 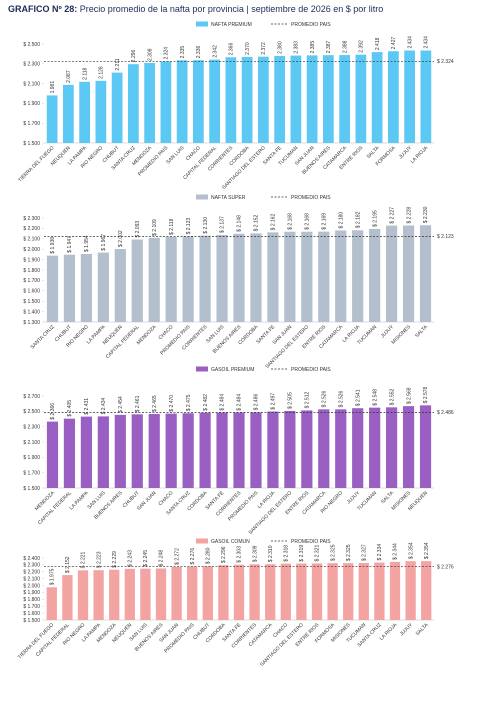 What do you see at coordinates (378, 43) in the screenshot?
I see `value-label: 2.418` at bounding box center [378, 43].